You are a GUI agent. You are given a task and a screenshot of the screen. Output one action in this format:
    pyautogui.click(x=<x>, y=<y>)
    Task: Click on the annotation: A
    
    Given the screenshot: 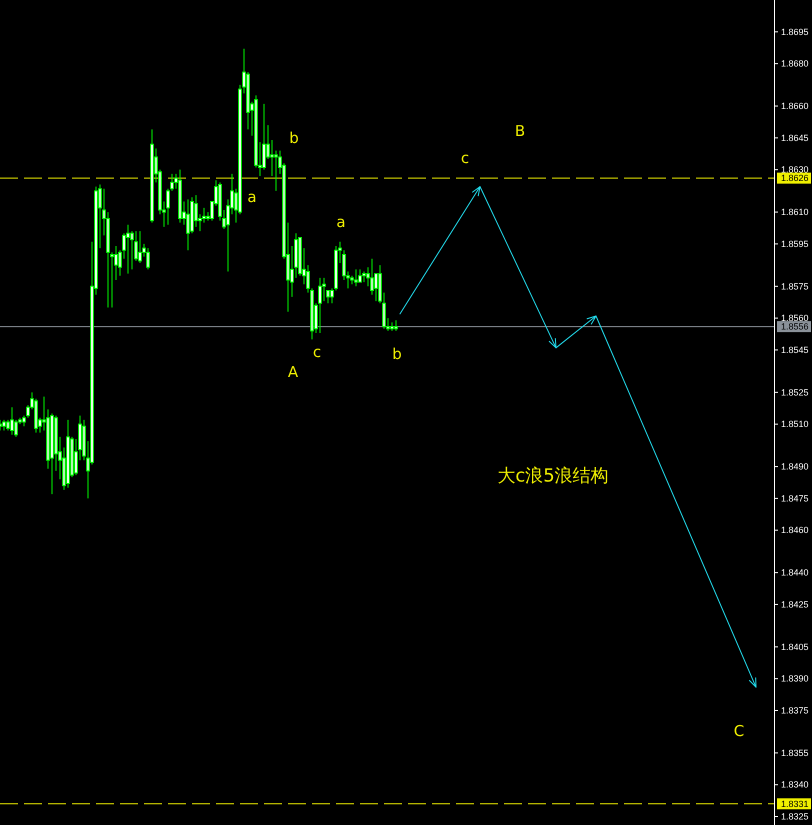 What is the action you would take?
    pyautogui.click(x=293, y=372)
    